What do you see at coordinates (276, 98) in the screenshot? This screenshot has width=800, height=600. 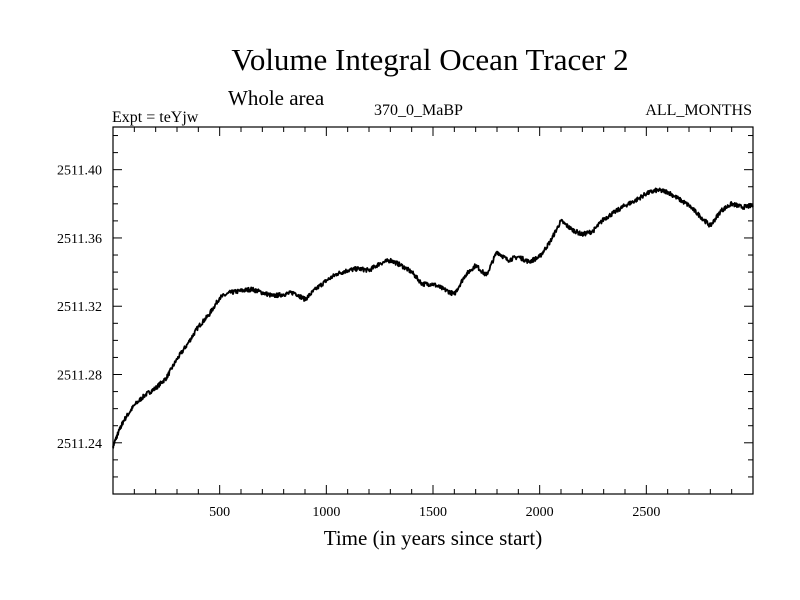 I see `chart-subtitle: Whole area` at bounding box center [276, 98].